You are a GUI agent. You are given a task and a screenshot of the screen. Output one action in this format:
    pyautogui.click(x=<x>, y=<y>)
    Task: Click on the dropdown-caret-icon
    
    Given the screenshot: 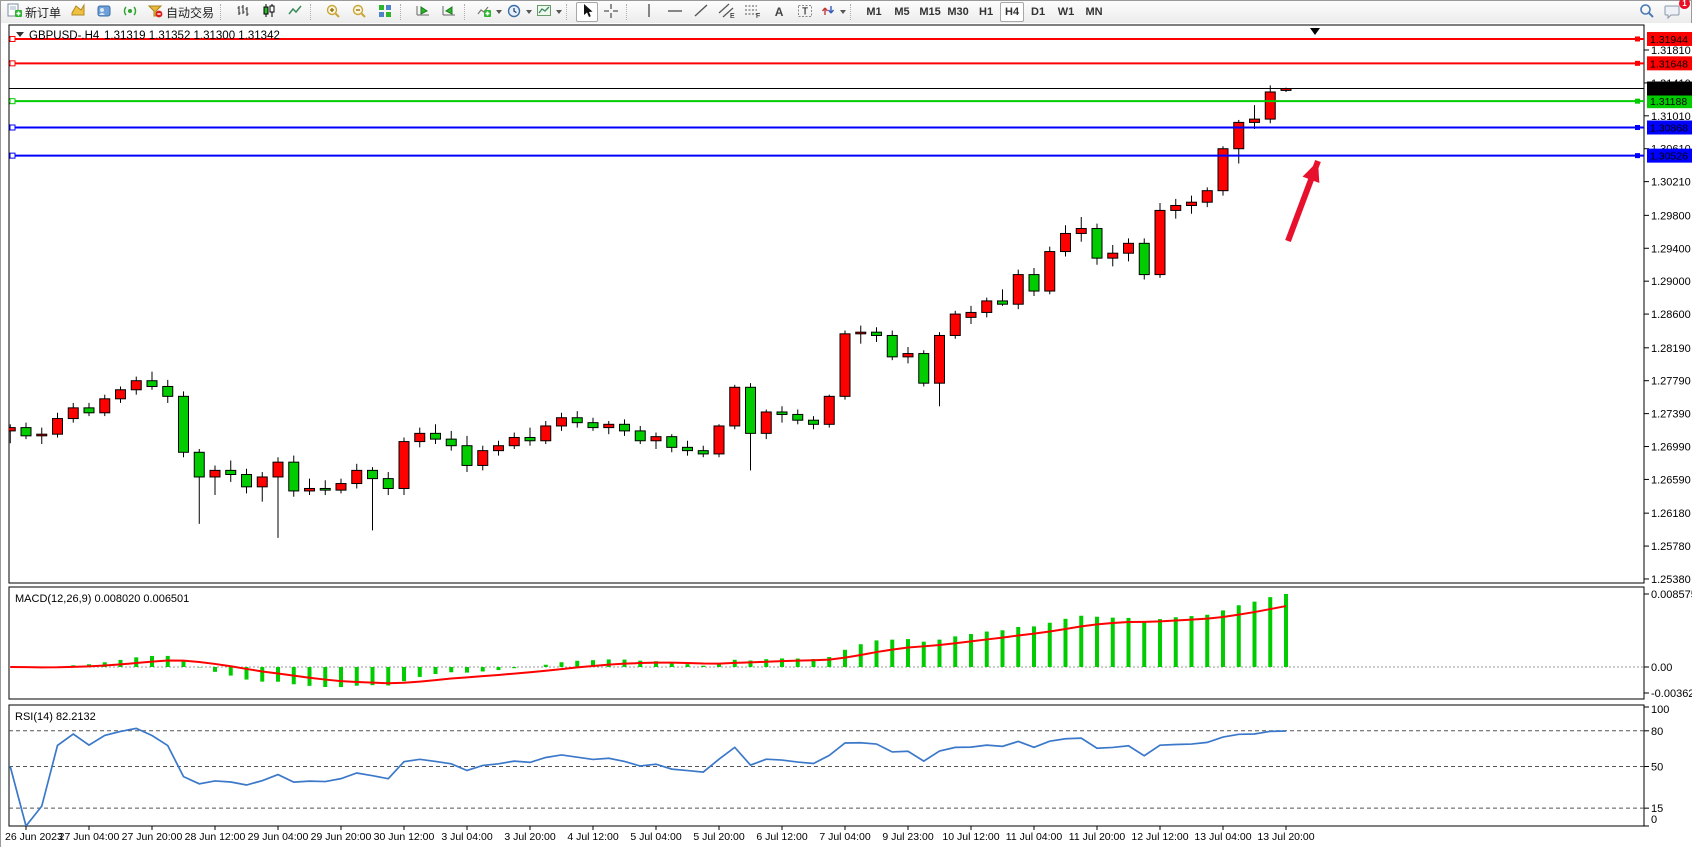 What is the action you would take?
    pyautogui.click(x=499, y=12)
    